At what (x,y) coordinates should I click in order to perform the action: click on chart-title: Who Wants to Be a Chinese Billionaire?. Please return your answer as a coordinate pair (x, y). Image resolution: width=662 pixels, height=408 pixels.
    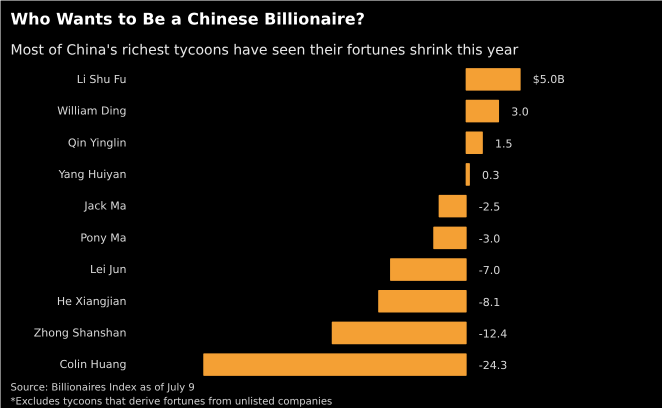
    Looking at the image, I should click on (187, 19).